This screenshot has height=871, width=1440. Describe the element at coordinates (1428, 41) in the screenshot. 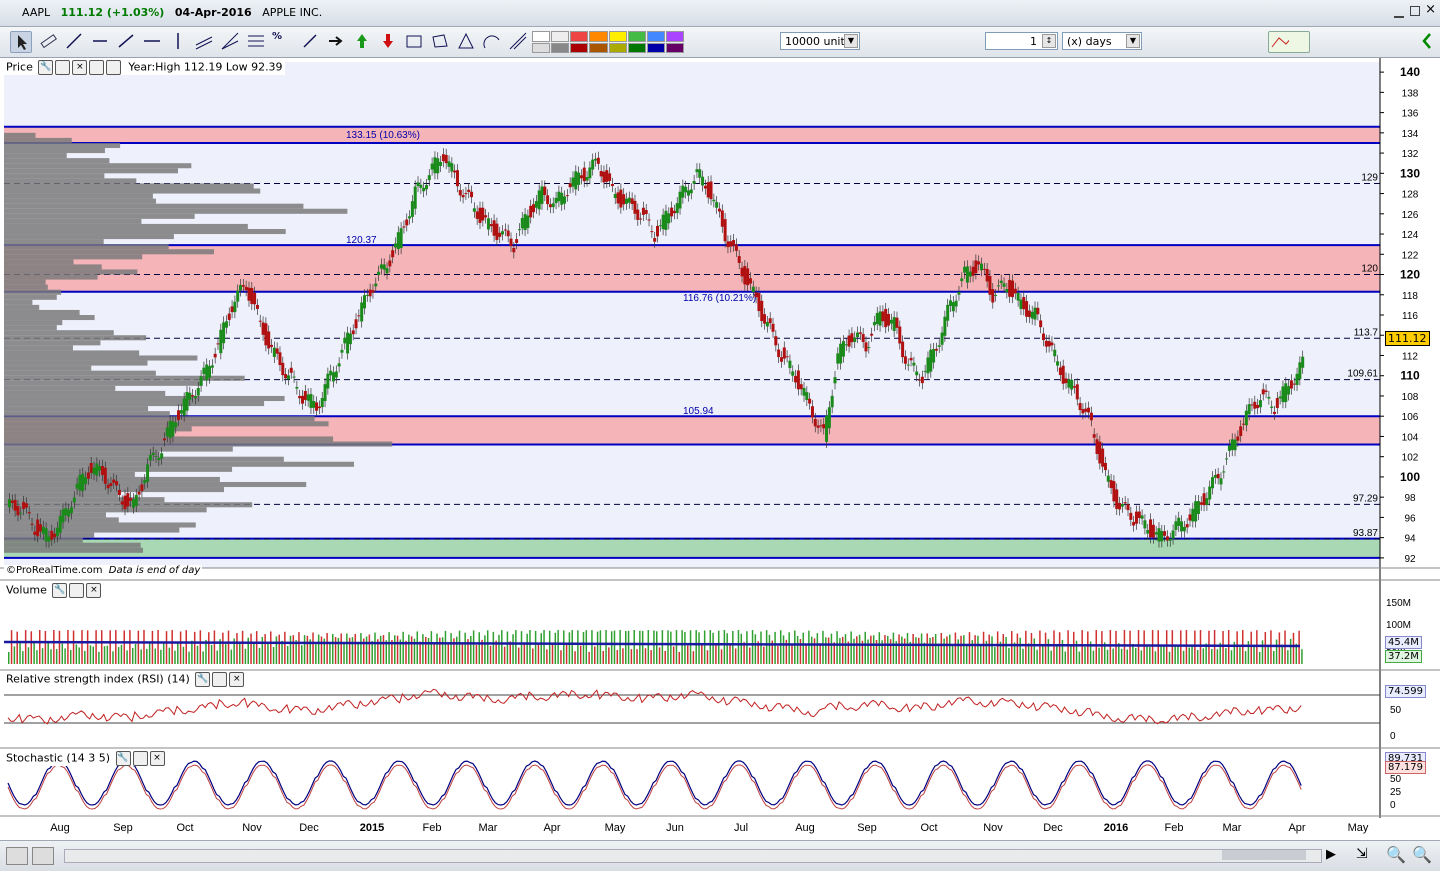

I see `sidebar-toggle-icon` at that location.